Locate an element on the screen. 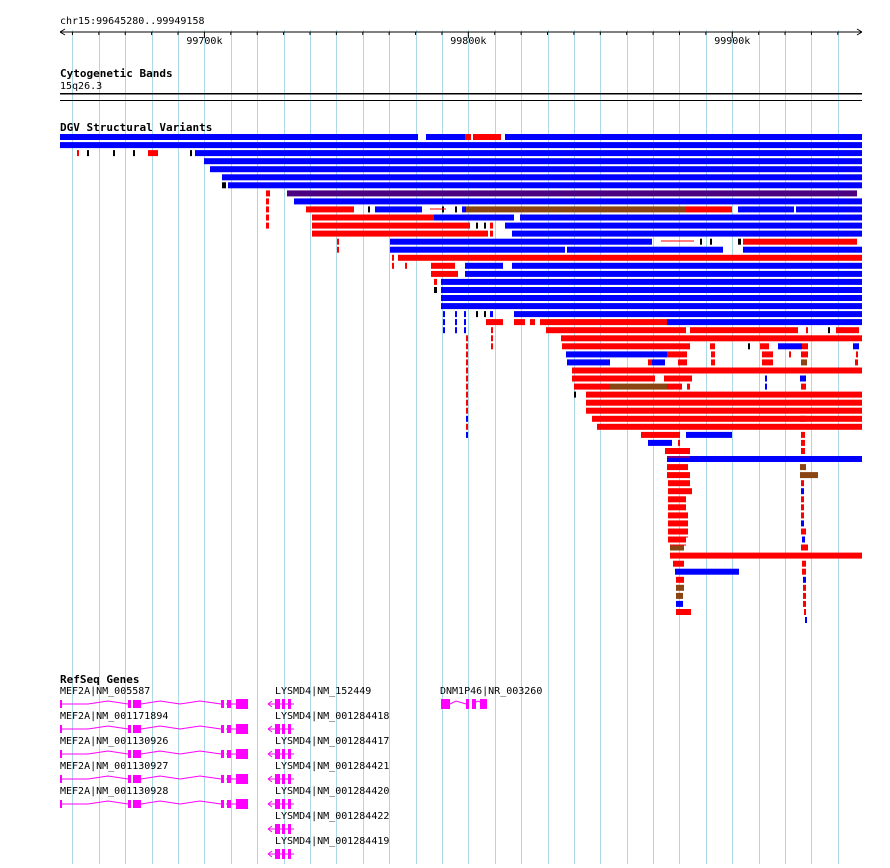 This screenshot has height=868, width=890. gene-label: MEF2A|NM_001130927 is located at coordinates (114, 766).